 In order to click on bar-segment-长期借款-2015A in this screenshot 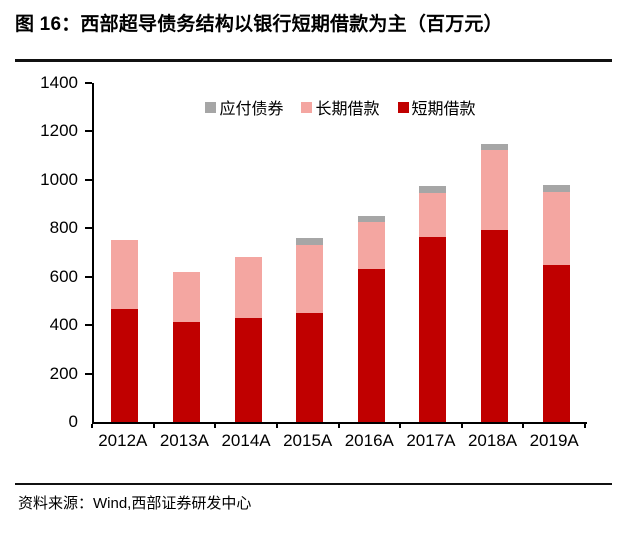, I will do `click(310, 279)`.